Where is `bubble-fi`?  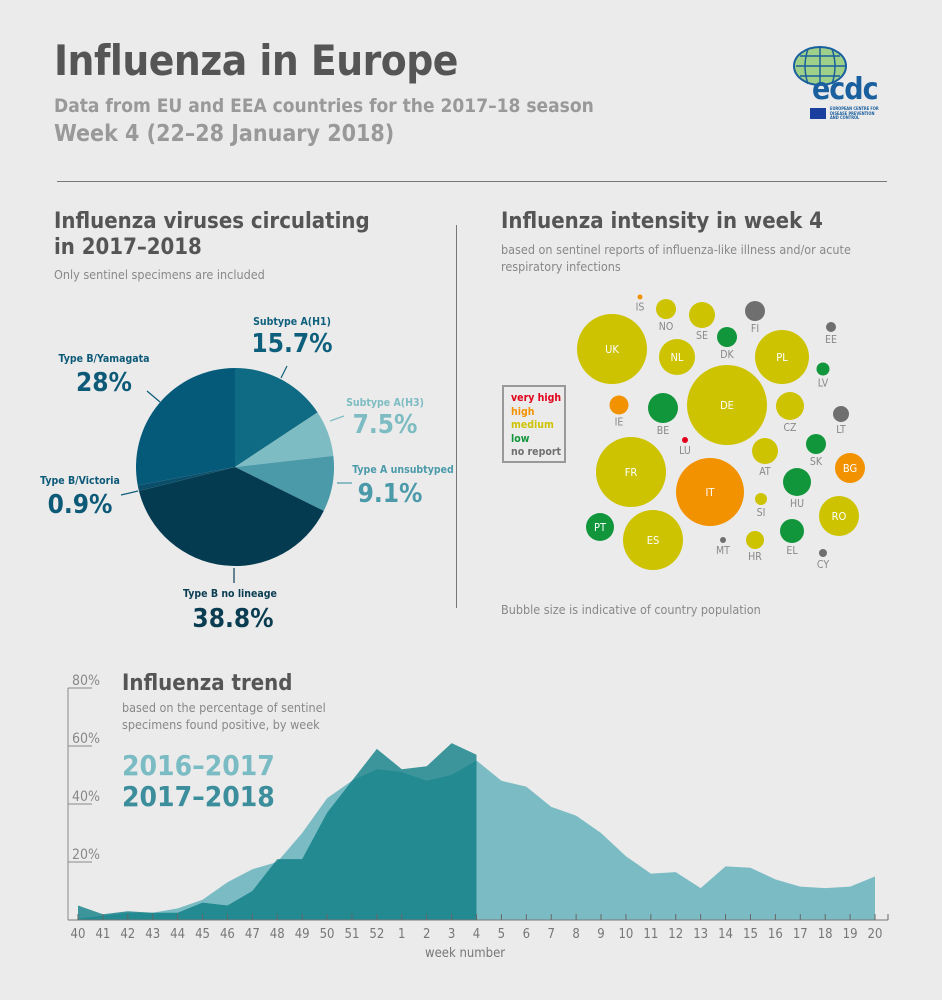
bubble-fi is located at coordinates (755, 311).